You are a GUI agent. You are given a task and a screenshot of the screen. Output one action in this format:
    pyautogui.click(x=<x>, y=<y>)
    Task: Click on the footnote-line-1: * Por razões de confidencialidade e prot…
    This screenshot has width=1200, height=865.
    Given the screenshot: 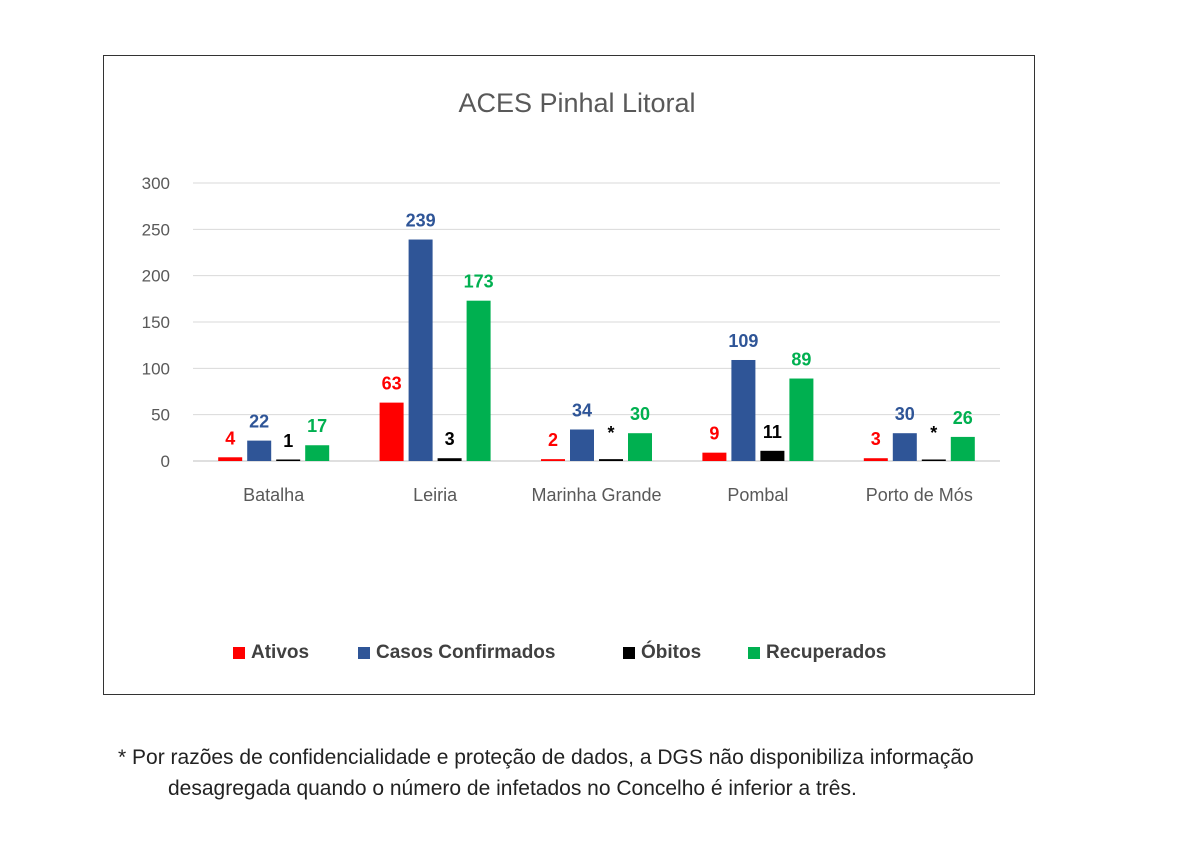 What is the action you would take?
    pyautogui.click(x=546, y=757)
    